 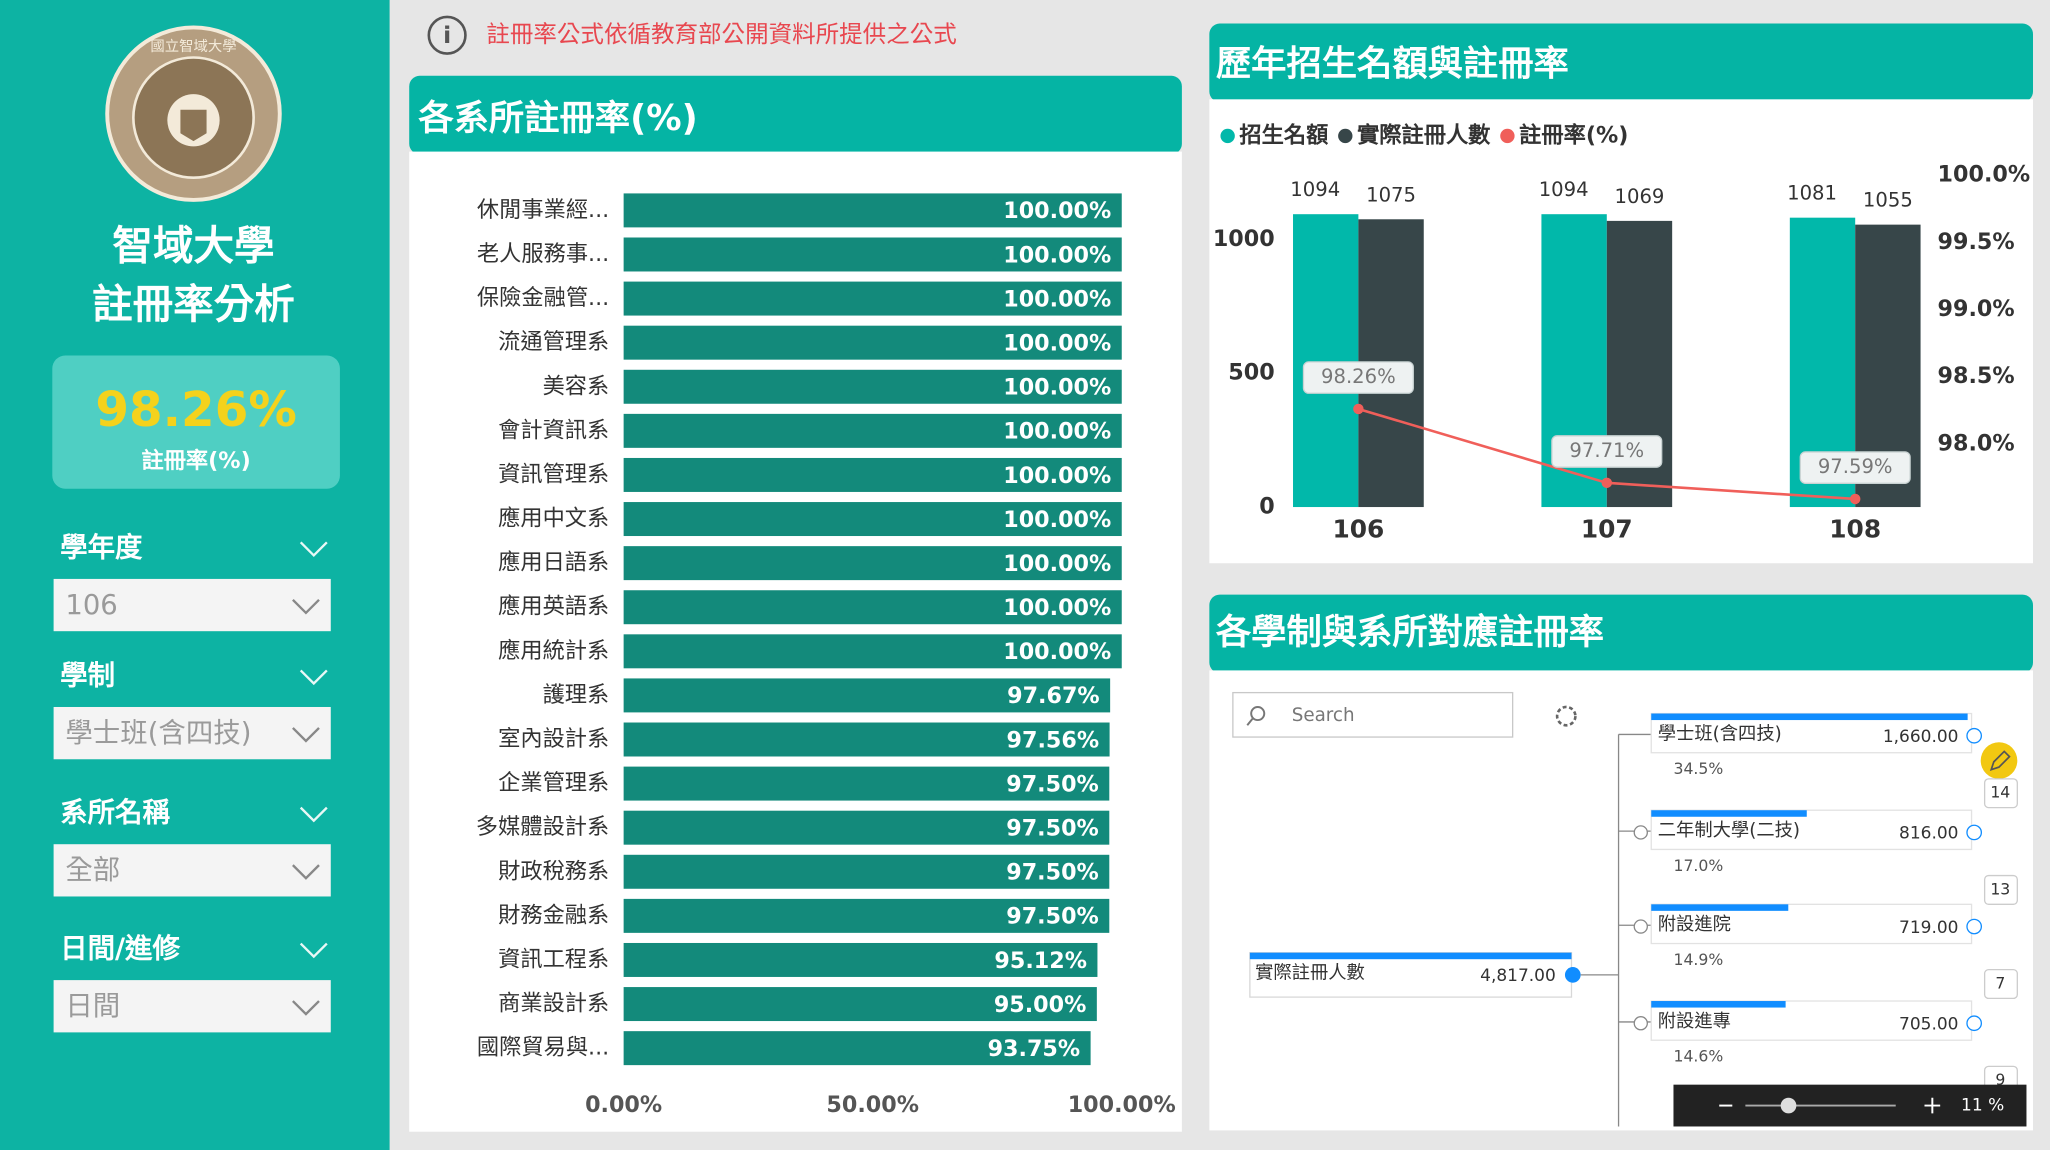 I want to click on y-tick-label: 500, so click(x=1251, y=373).